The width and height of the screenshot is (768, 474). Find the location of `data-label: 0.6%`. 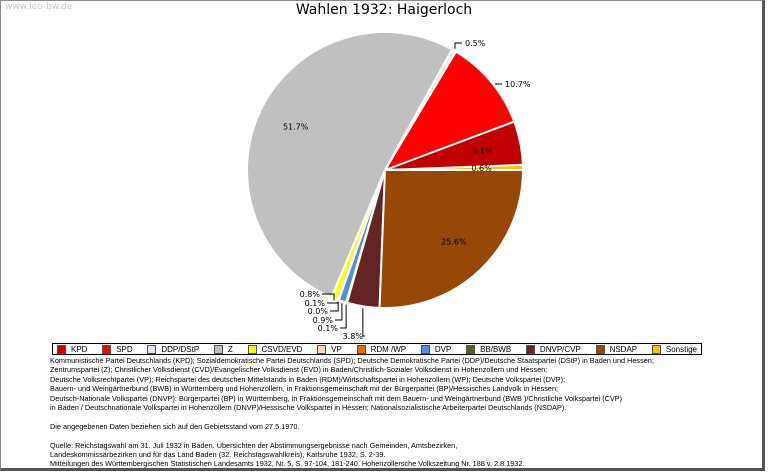

data-label: 0.6% is located at coordinates (481, 168).